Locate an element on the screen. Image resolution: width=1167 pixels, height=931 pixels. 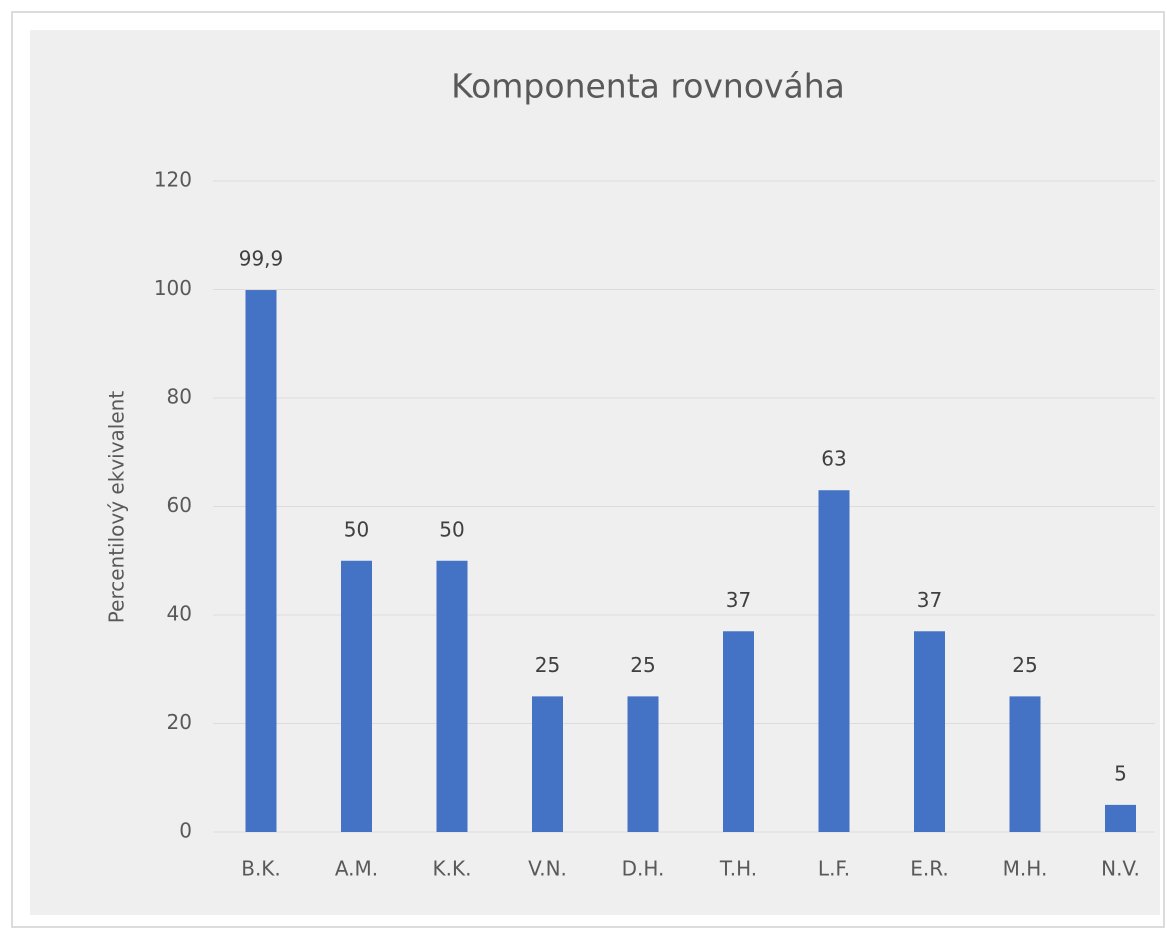
x-tick-label: M.H. is located at coordinates (1025, 869).